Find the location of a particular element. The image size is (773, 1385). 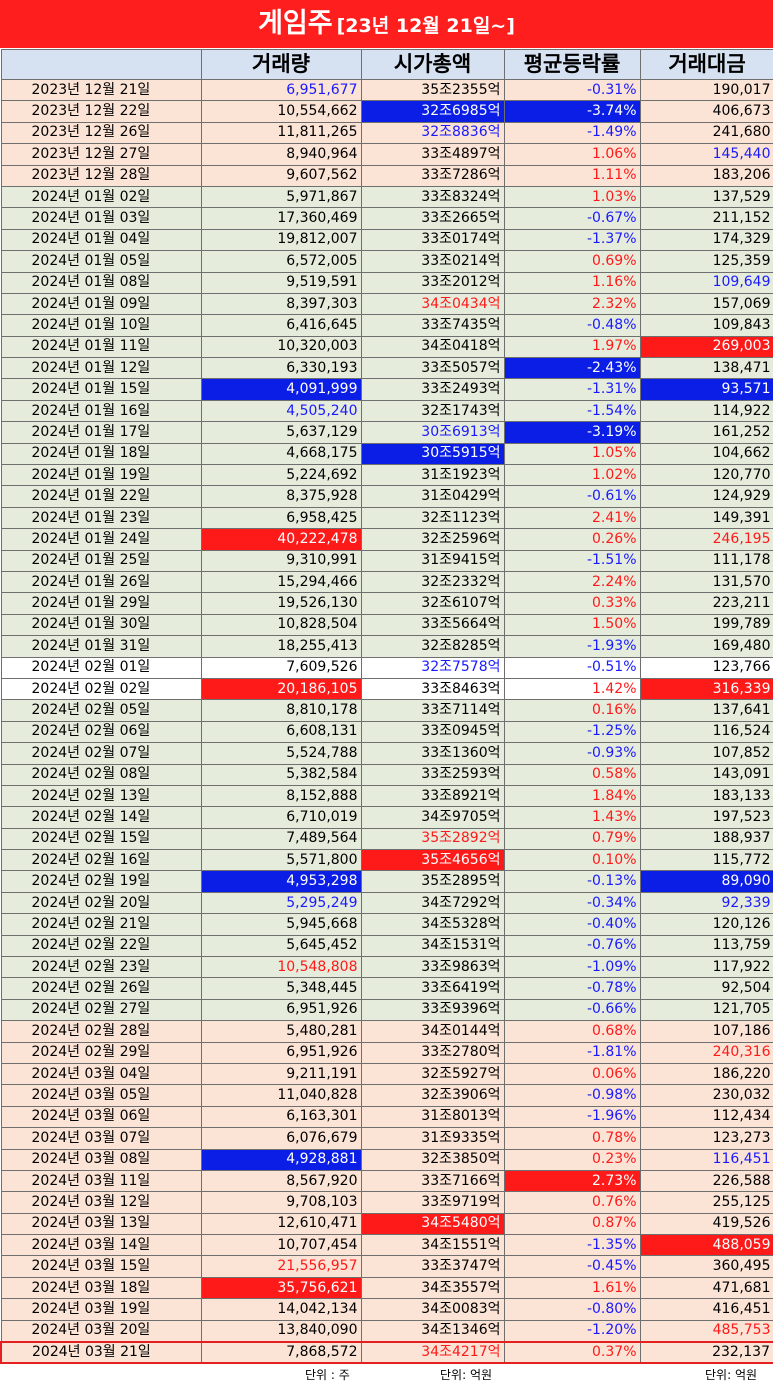

row-trade-amount: 316,339 is located at coordinates (706, 689).